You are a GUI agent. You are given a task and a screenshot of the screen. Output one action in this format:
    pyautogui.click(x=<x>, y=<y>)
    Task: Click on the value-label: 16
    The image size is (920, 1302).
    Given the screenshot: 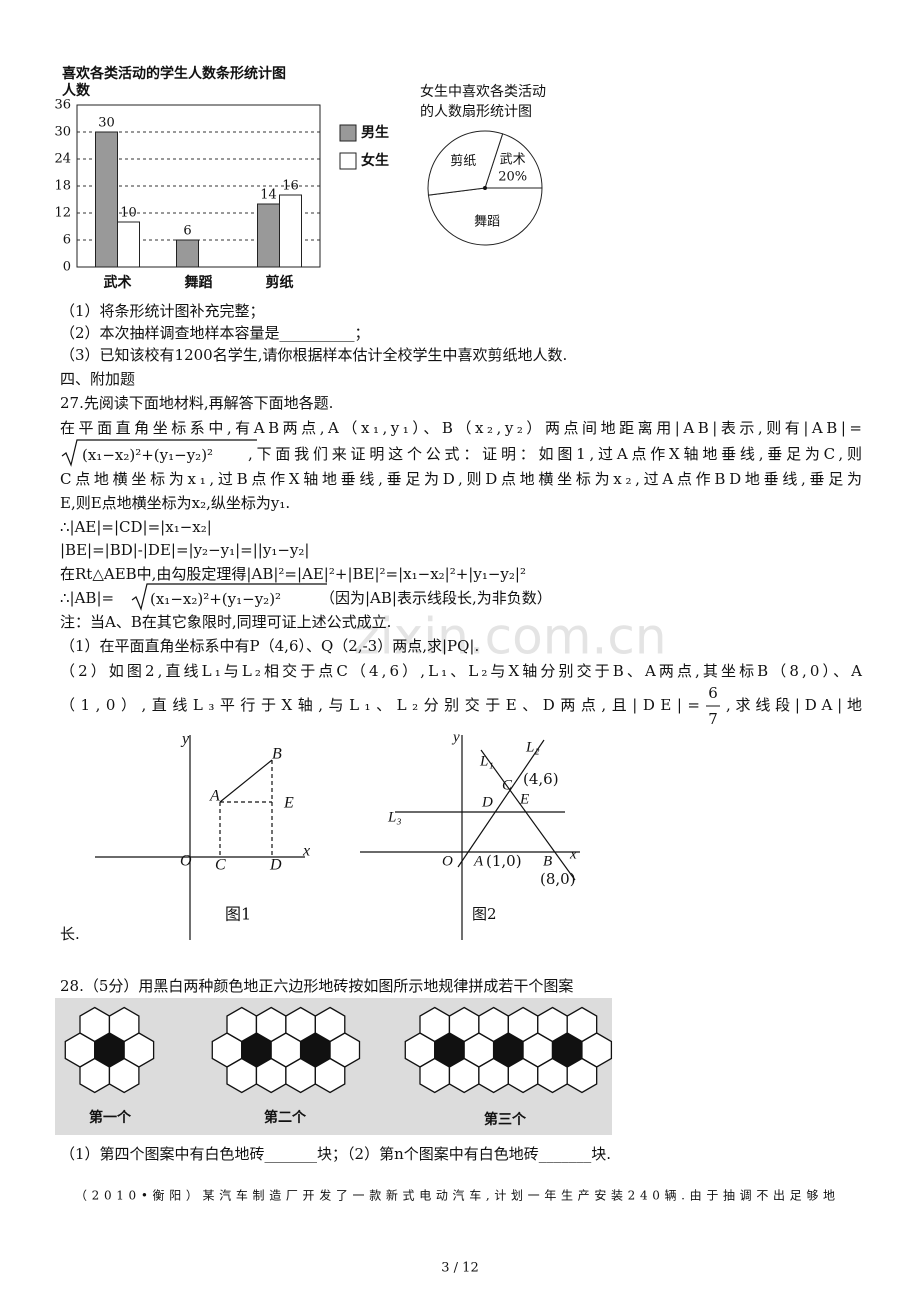 What is the action you would take?
    pyautogui.click(x=290, y=186)
    